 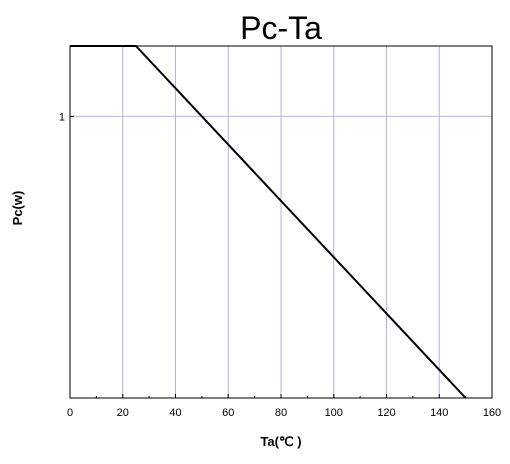 I want to click on x-tick-label: 160, so click(x=492, y=413).